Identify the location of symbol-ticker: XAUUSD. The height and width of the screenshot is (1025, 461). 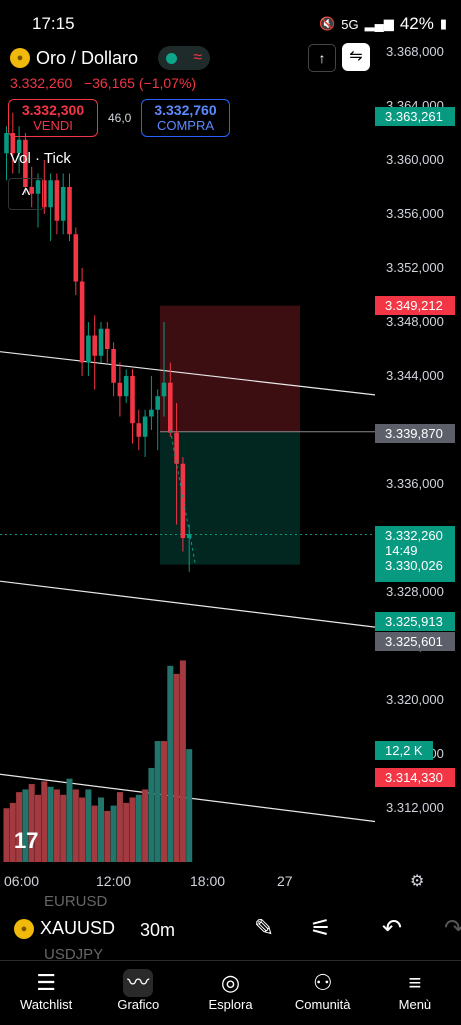
(78, 928).